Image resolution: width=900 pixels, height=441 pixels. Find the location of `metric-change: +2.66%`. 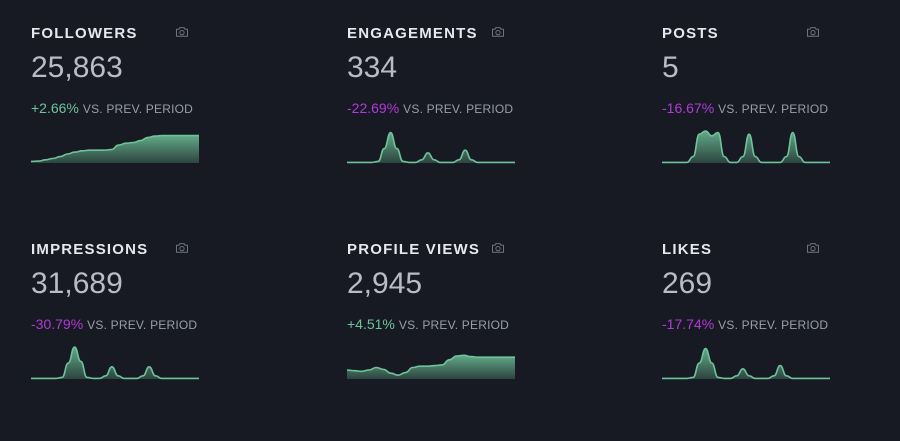

metric-change: +2.66% is located at coordinates (55, 108).